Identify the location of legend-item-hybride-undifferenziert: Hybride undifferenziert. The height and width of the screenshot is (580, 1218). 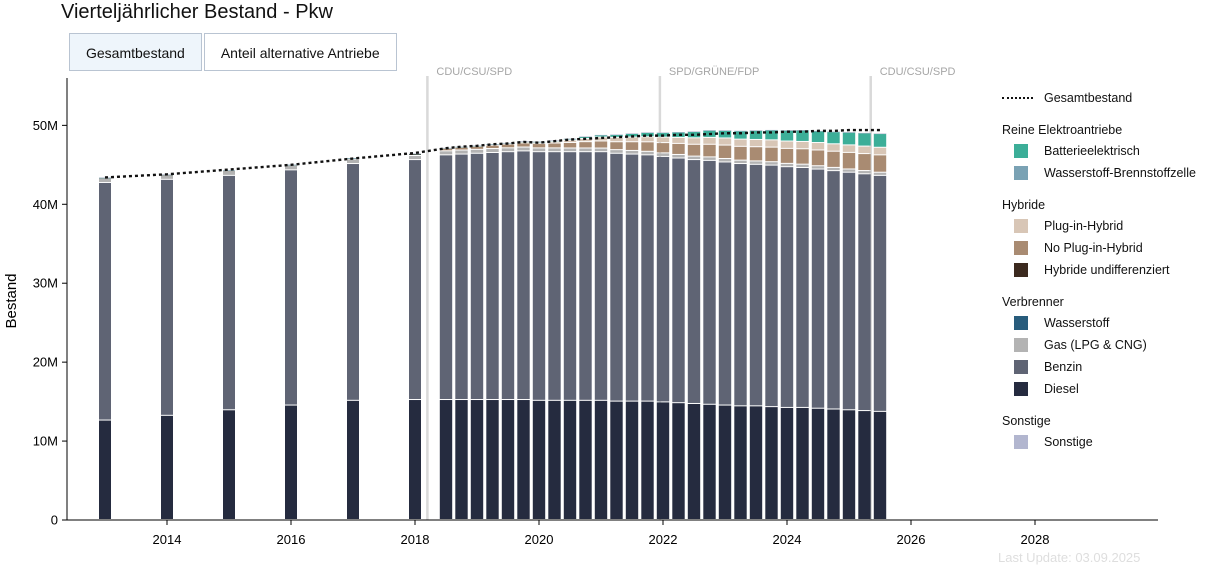
(1109, 270).